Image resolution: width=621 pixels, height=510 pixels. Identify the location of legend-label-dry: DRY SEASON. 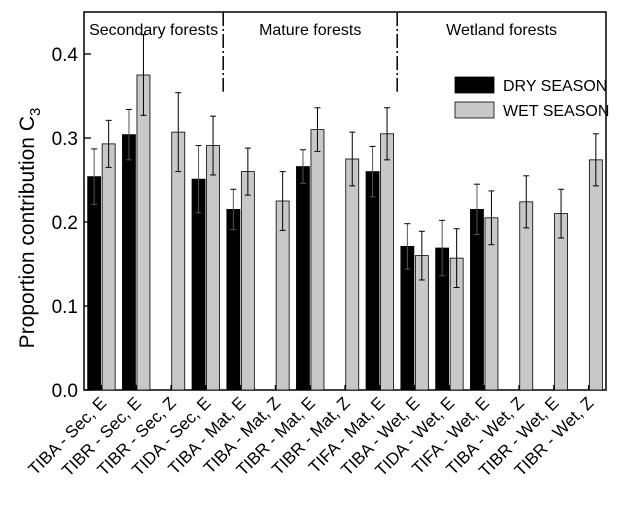
(555, 86).